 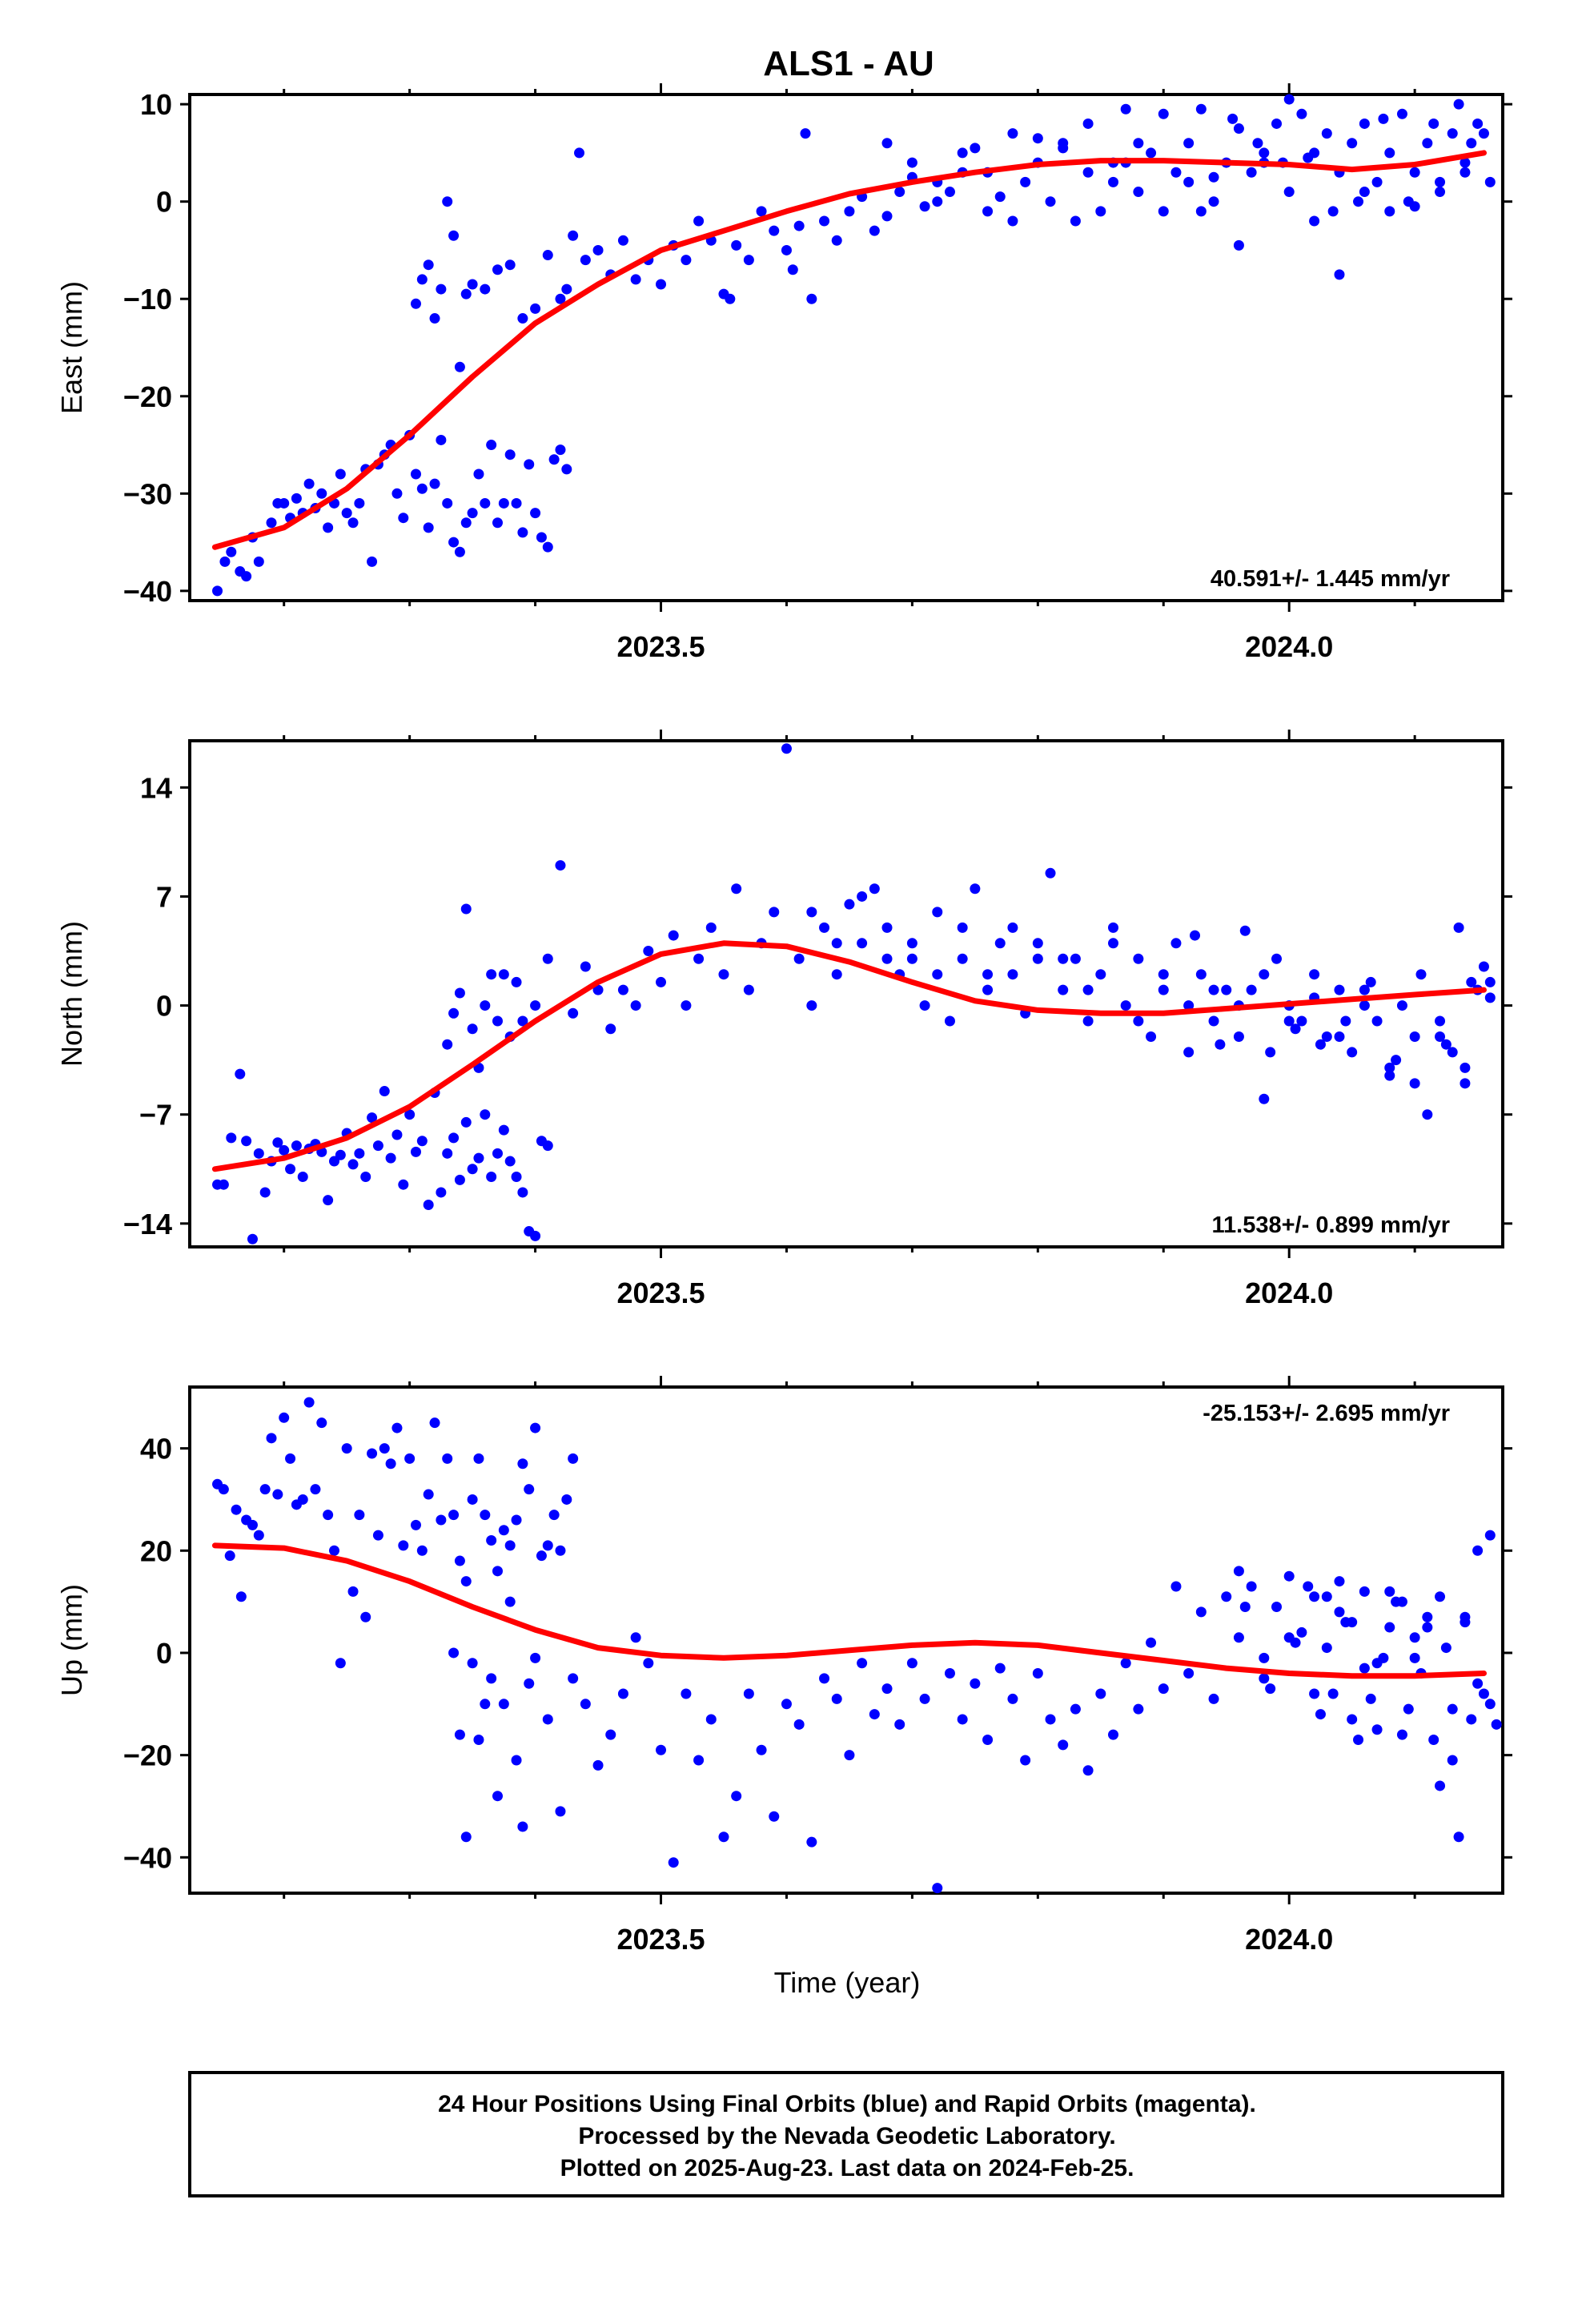 I want to click on y-axis-label-north: North (mm), so click(x=71, y=994).